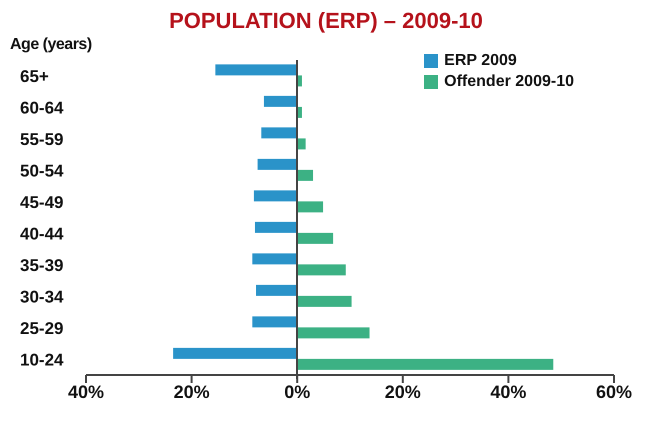  I want to click on y-tick-label: 60-64, so click(42, 108).